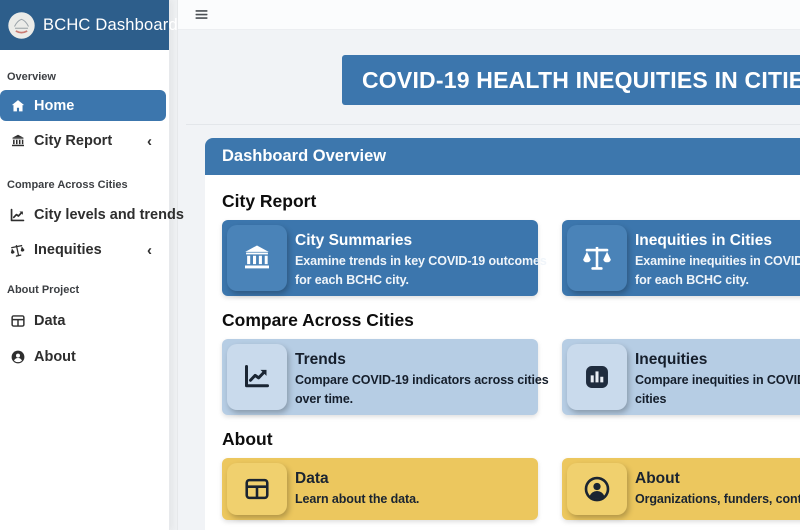 This screenshot has height=530, width=800. Describe the element at coordinates (485, 15) in the screenshot. I see `topbar` at that location.